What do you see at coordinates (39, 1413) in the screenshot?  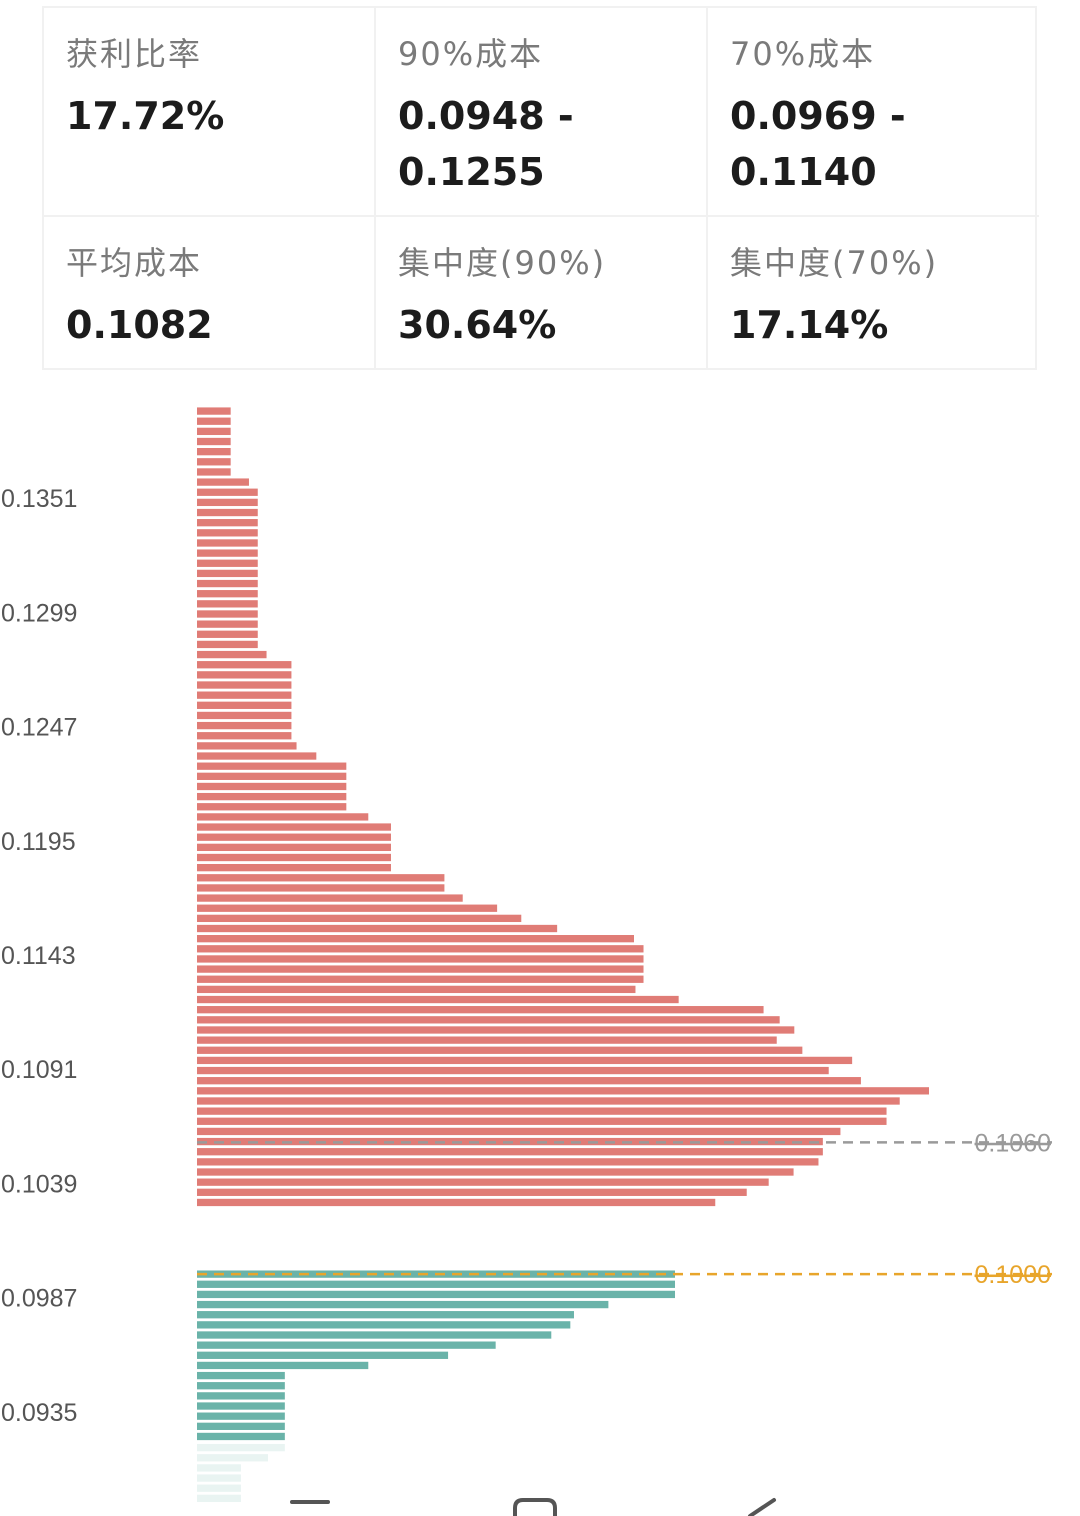 I see `y-tick-label: 0.0935` at bounding box center [39, 1413].